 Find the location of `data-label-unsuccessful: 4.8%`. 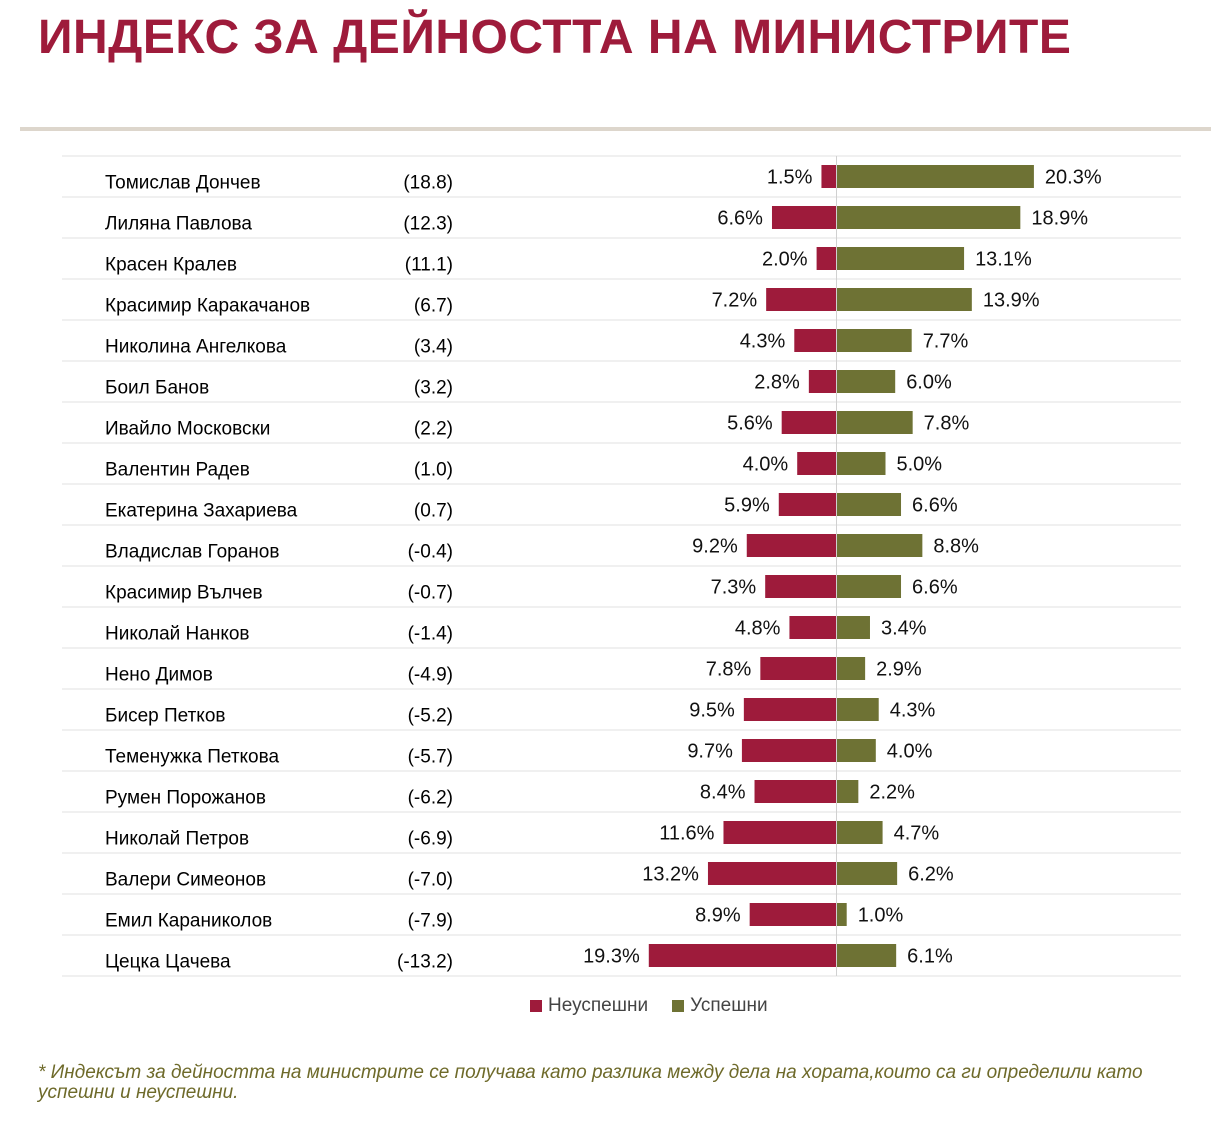

data-label-unsuccessful: 4.8% is located at coordinates (758, 629).